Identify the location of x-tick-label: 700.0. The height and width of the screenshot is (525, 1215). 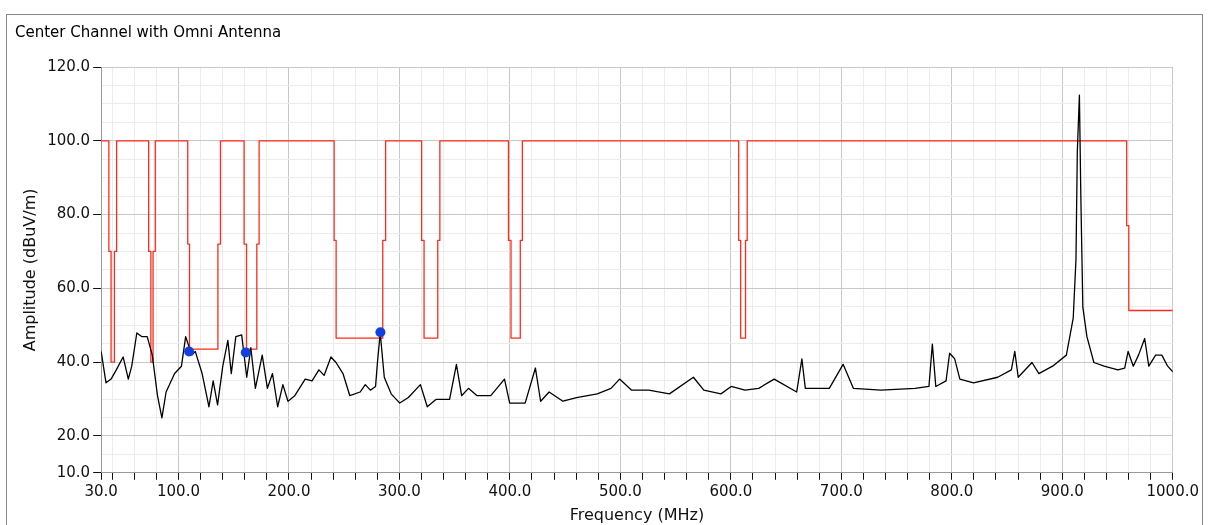
(841, 490).